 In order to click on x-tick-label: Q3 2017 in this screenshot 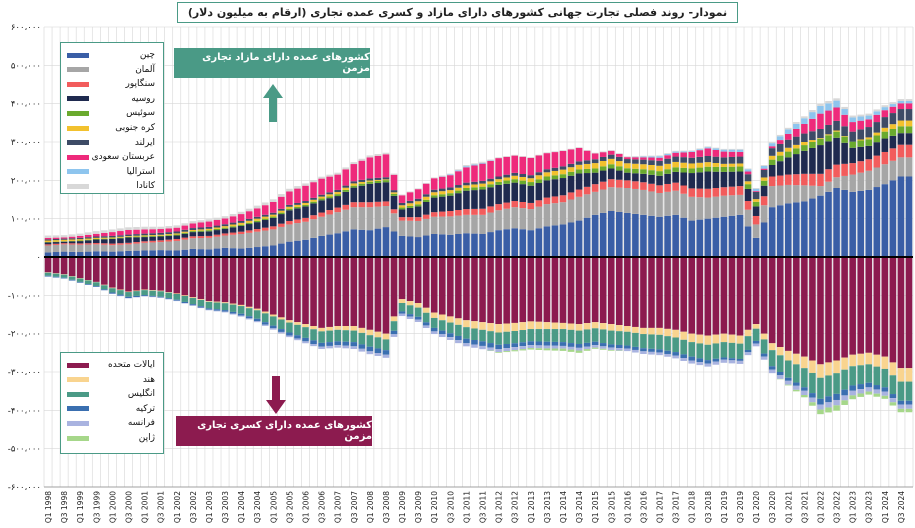, I will do `click(676, 507)`.